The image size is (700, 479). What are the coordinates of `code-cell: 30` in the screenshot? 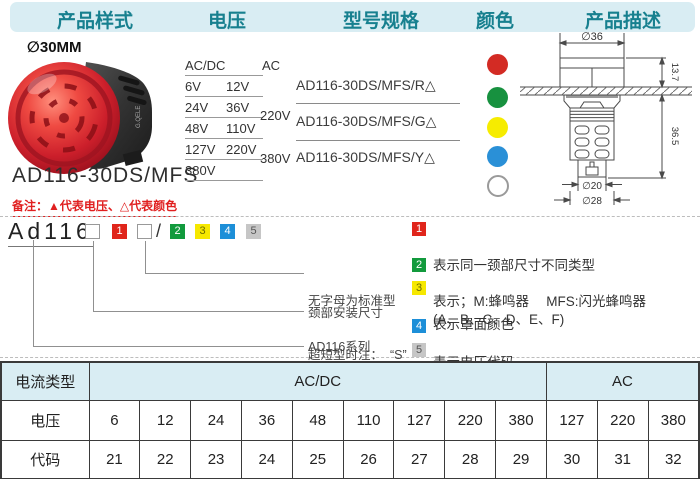 It's located at (571, 459).